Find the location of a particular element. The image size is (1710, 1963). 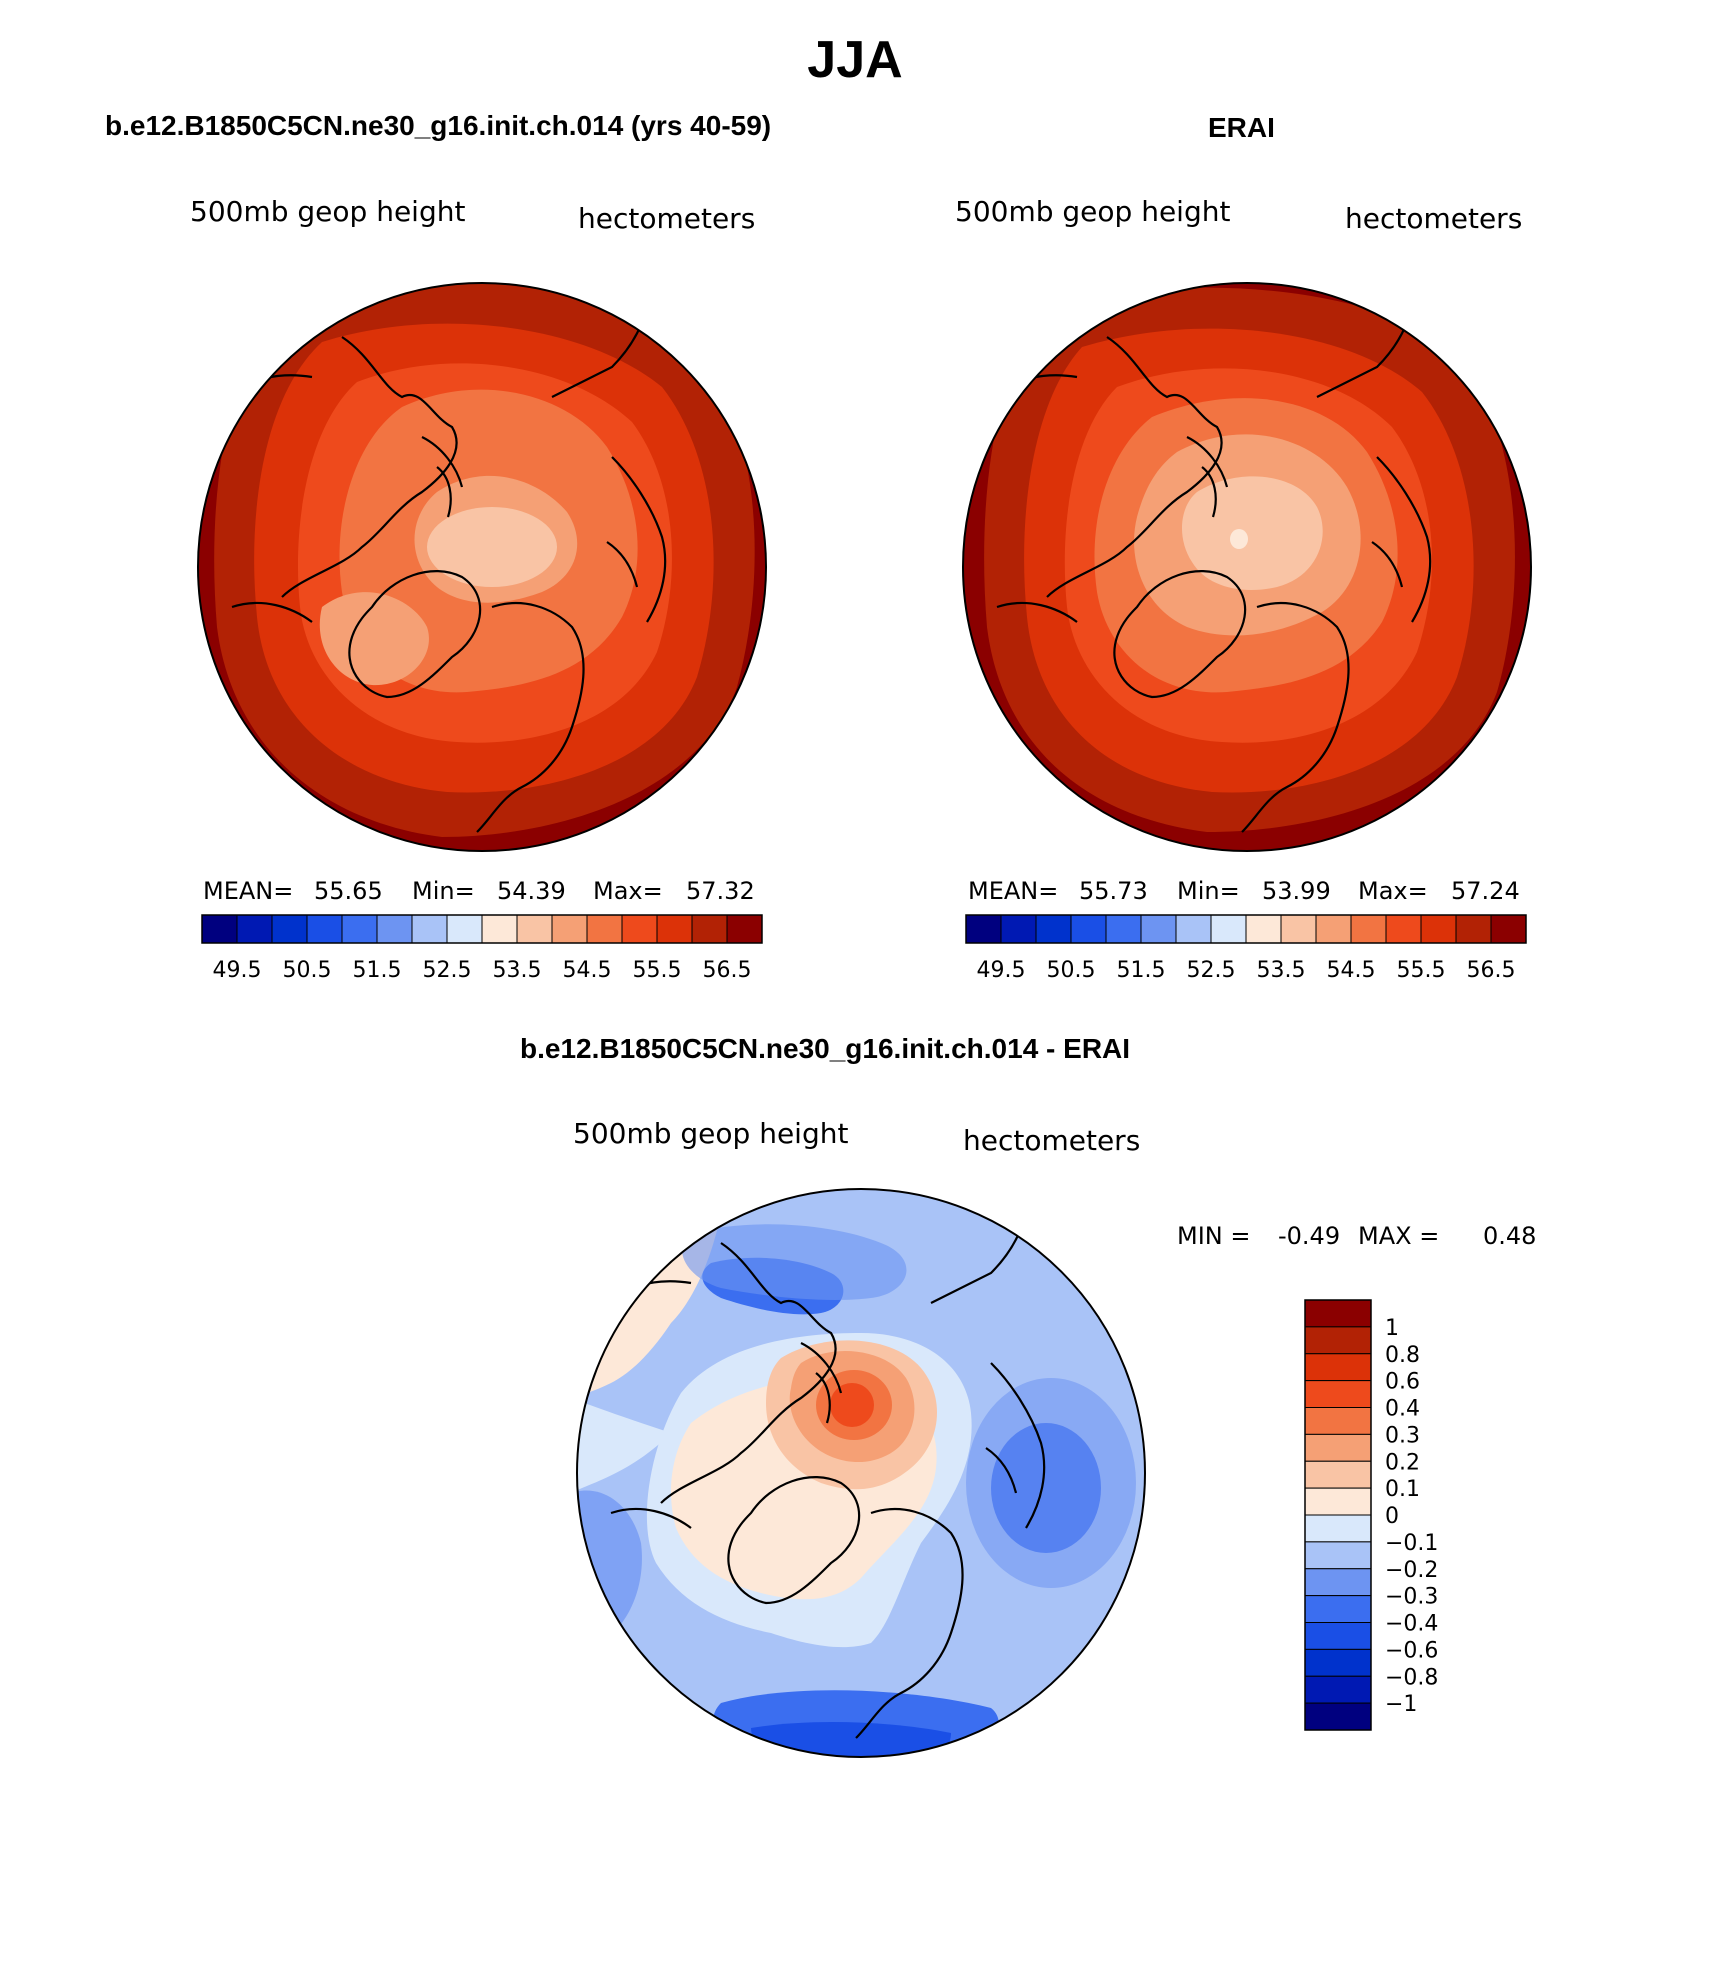

panel-1-units: hectometers is located at coordinates (667, 218).